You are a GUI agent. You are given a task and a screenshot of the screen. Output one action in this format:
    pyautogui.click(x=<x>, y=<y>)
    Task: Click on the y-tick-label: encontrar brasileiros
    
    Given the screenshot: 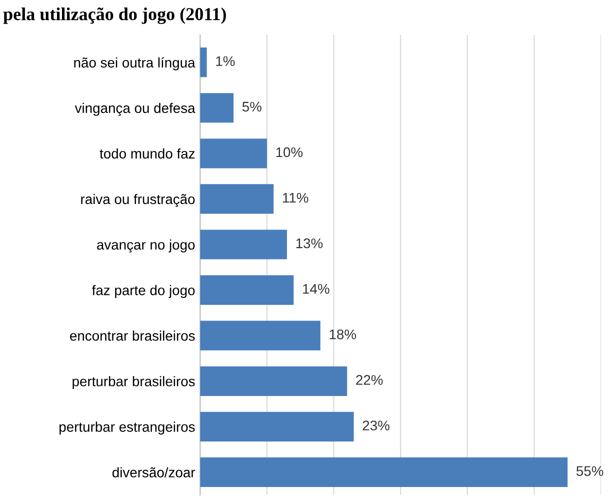 What is the action you would take?
    pyautogui.click(x=132, y=335)
    